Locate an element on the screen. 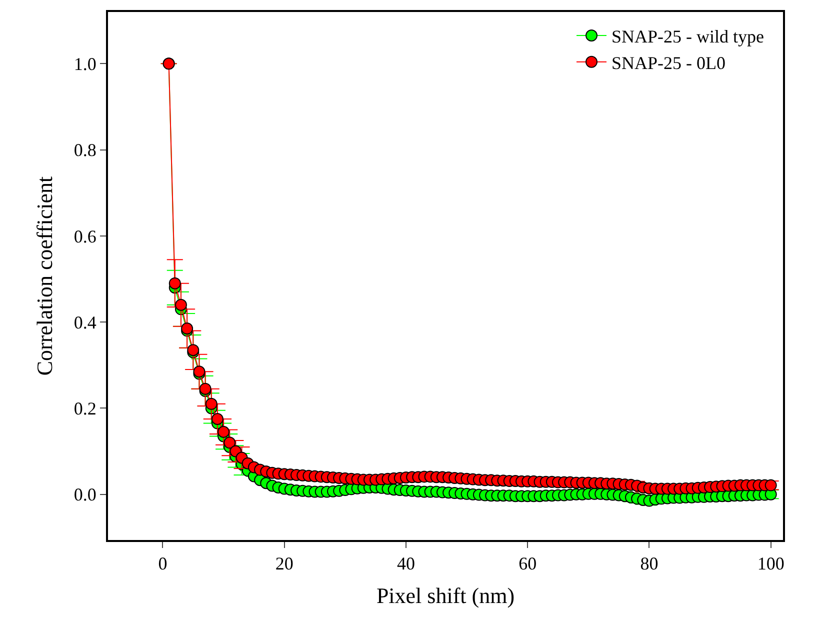  y-tick-label: 1.0 is located at coordinates (85, 64).